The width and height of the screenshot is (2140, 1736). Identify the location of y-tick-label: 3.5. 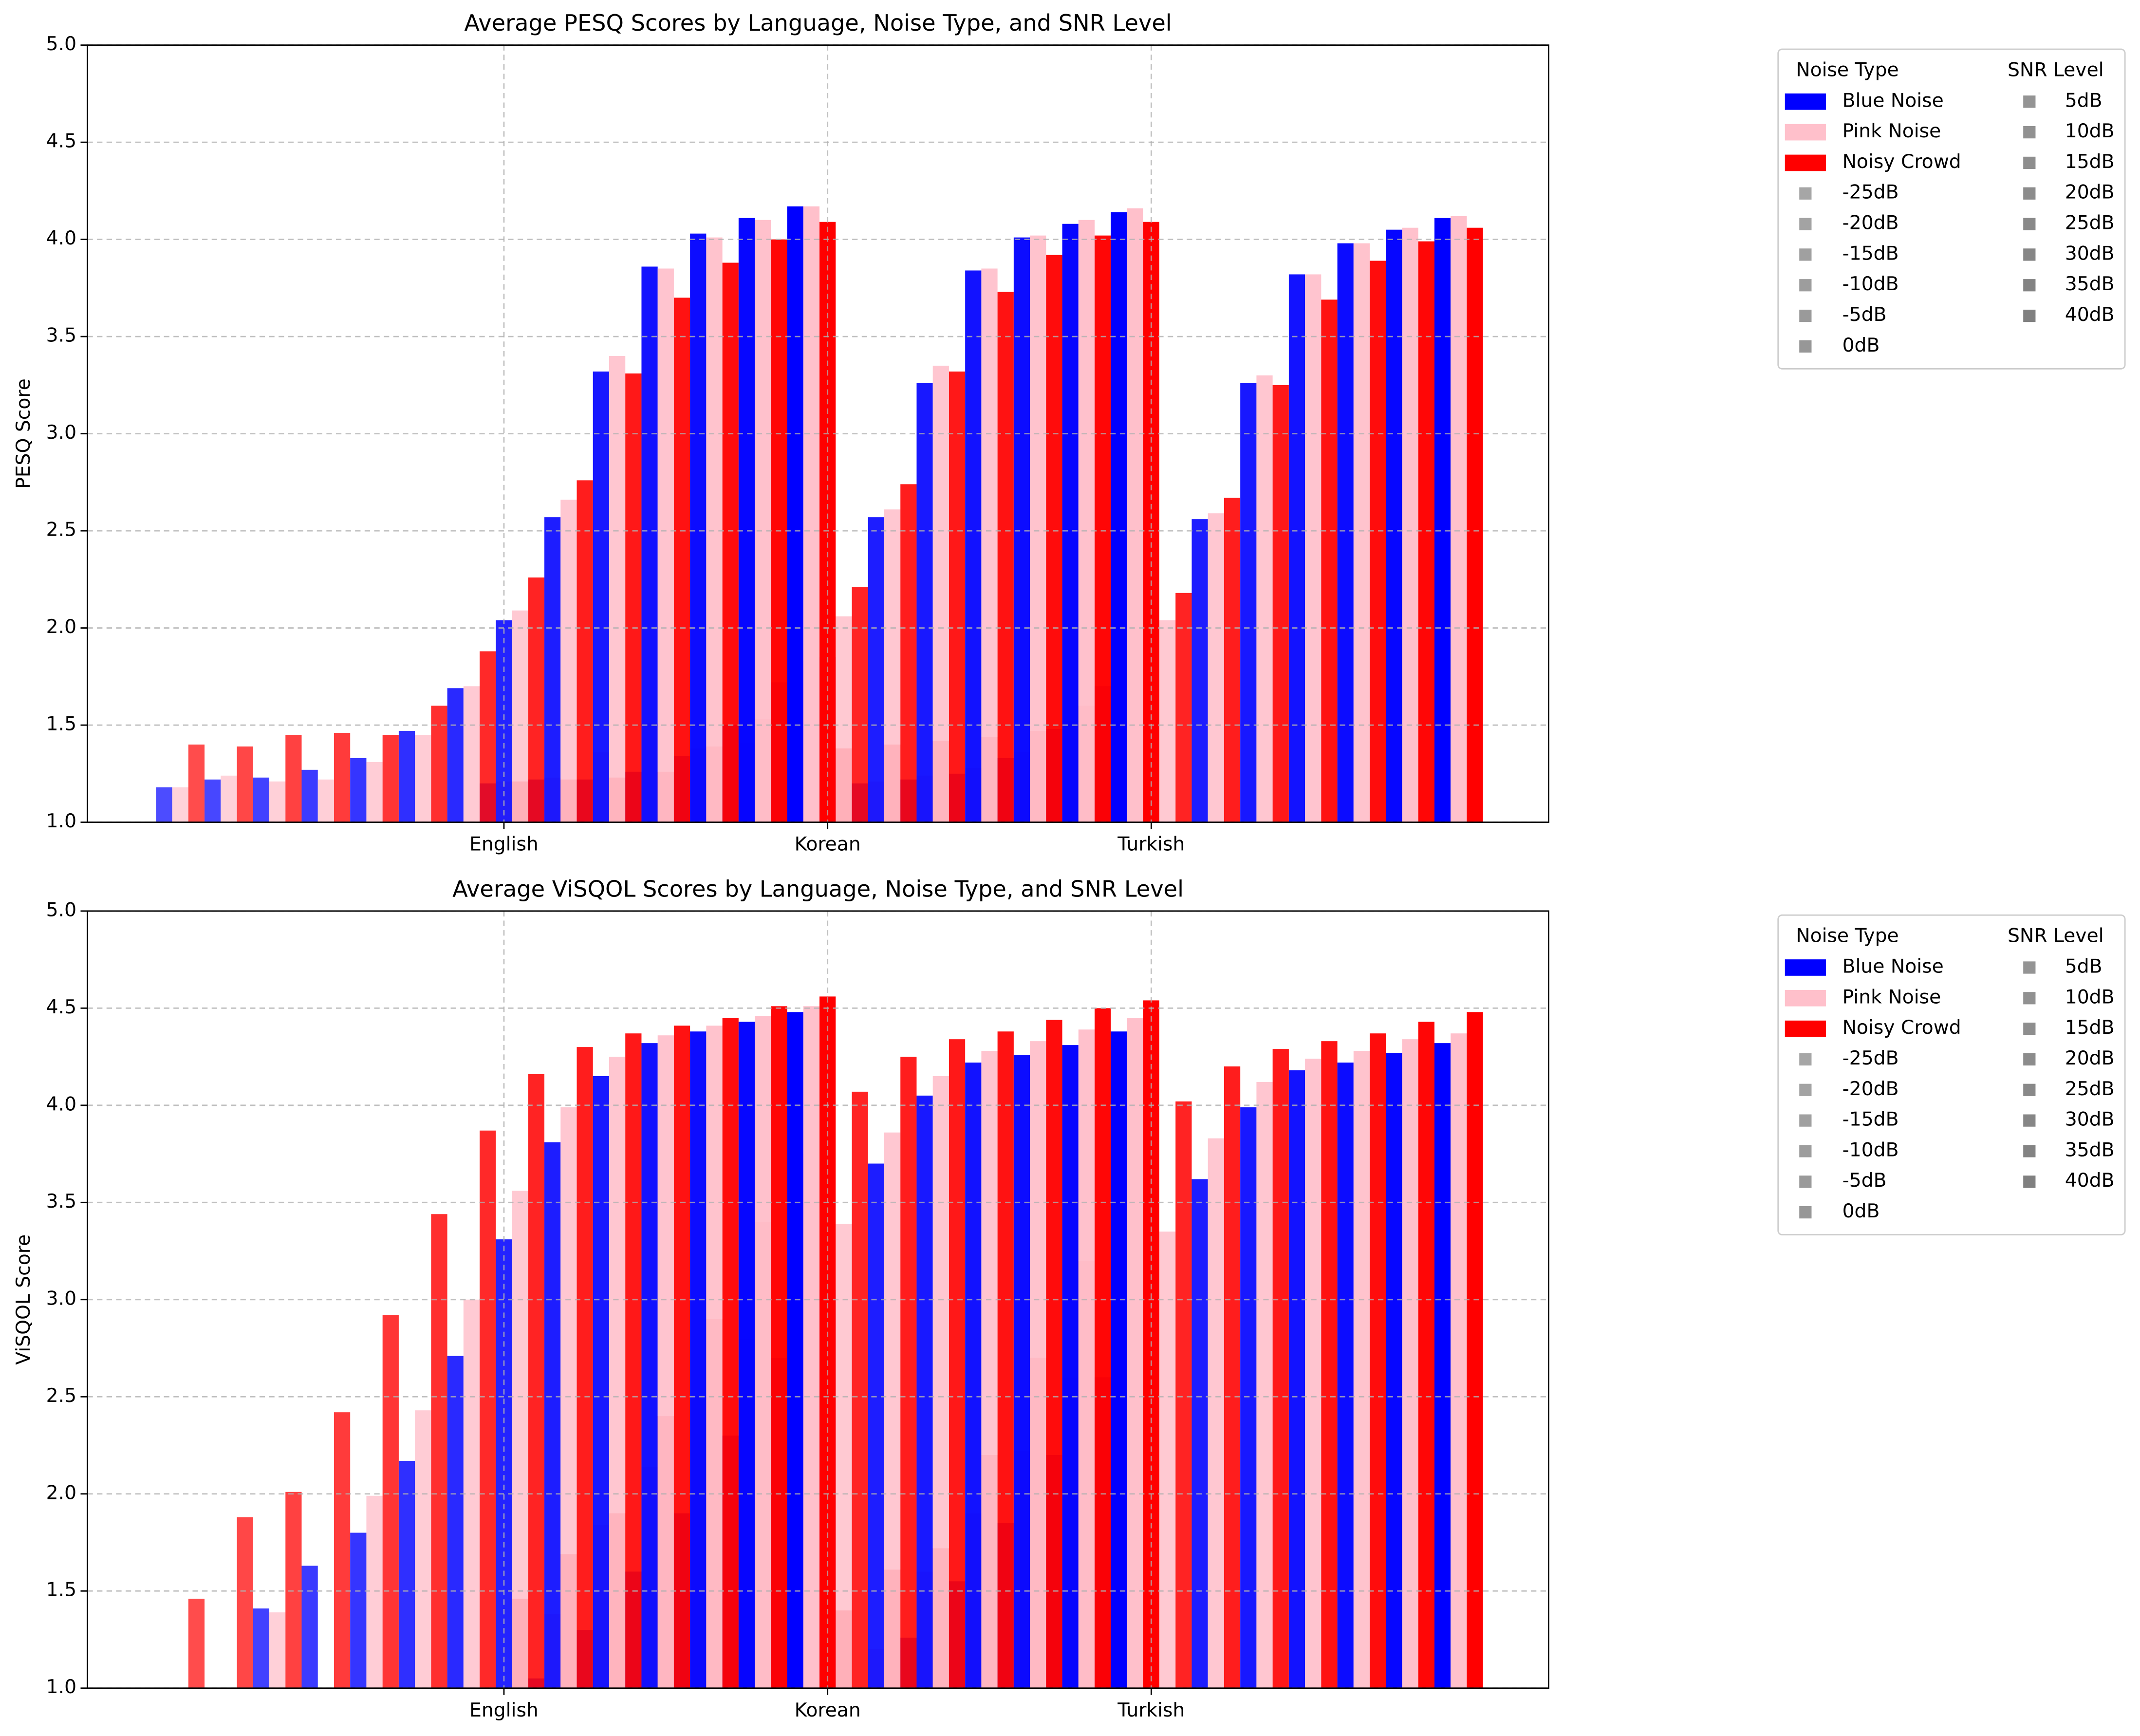
(61, 1202).